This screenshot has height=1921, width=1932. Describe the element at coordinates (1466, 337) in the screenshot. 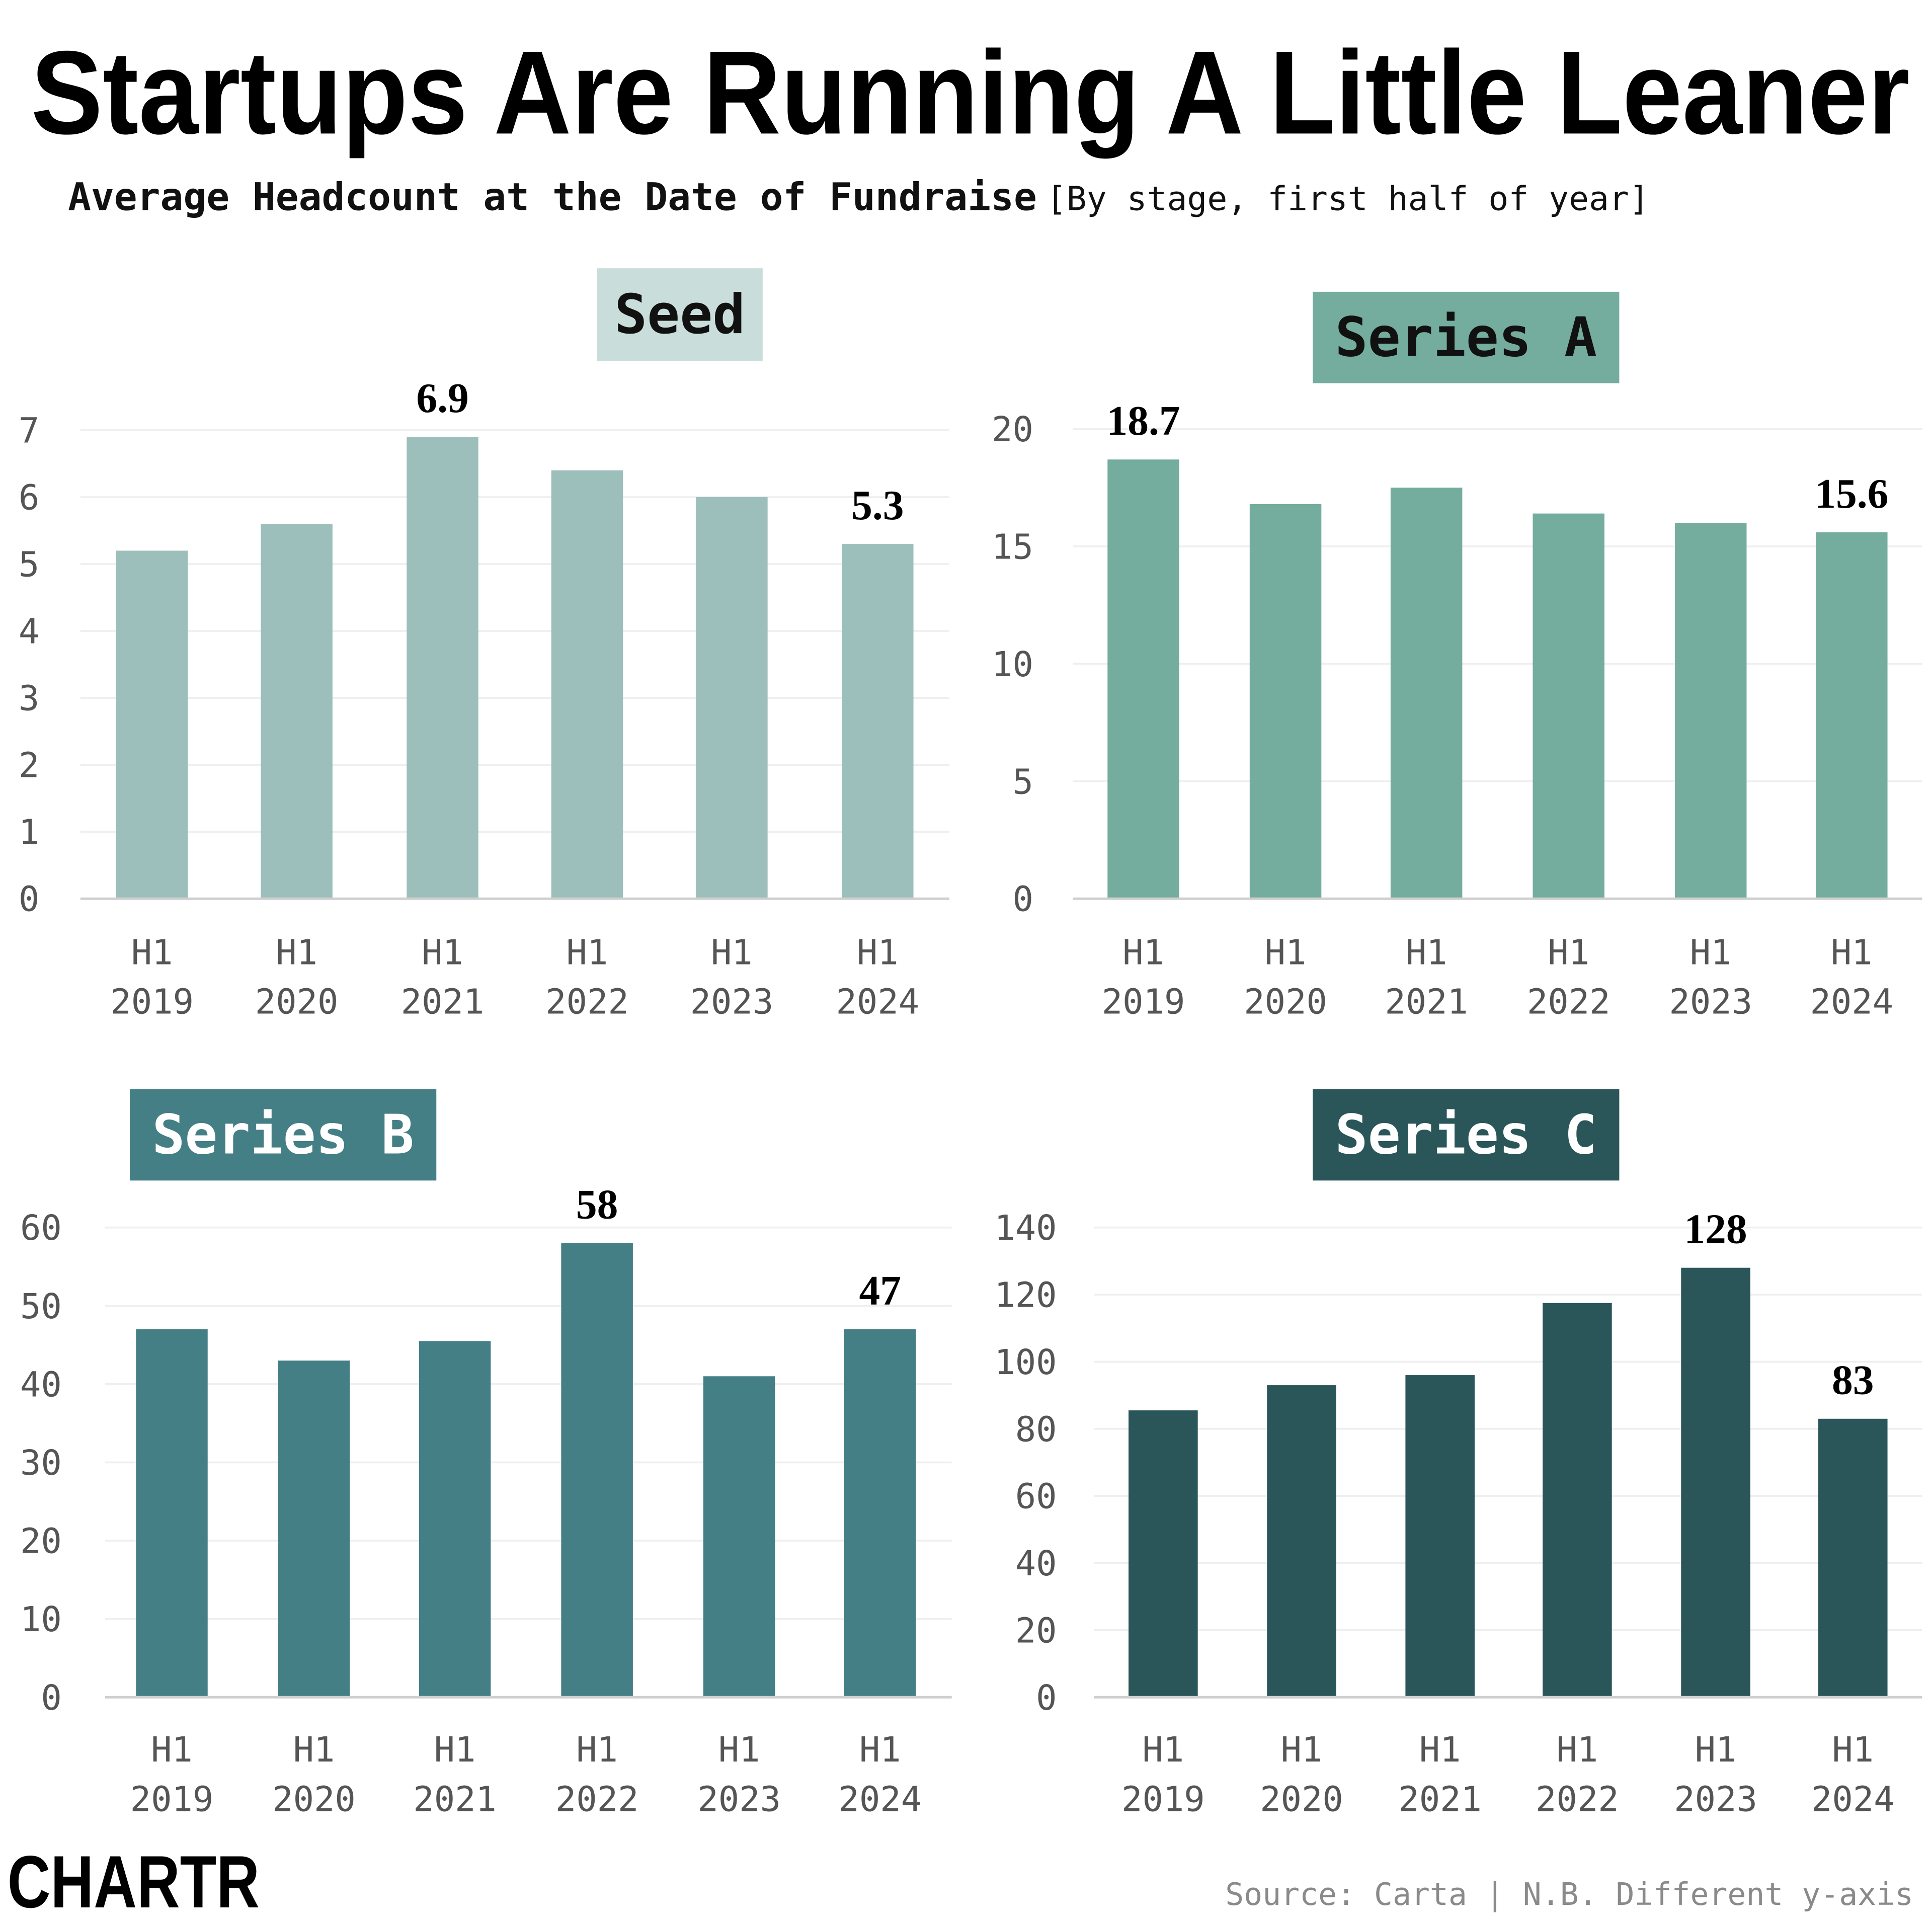

I see `panel-title: Series A` at that location.